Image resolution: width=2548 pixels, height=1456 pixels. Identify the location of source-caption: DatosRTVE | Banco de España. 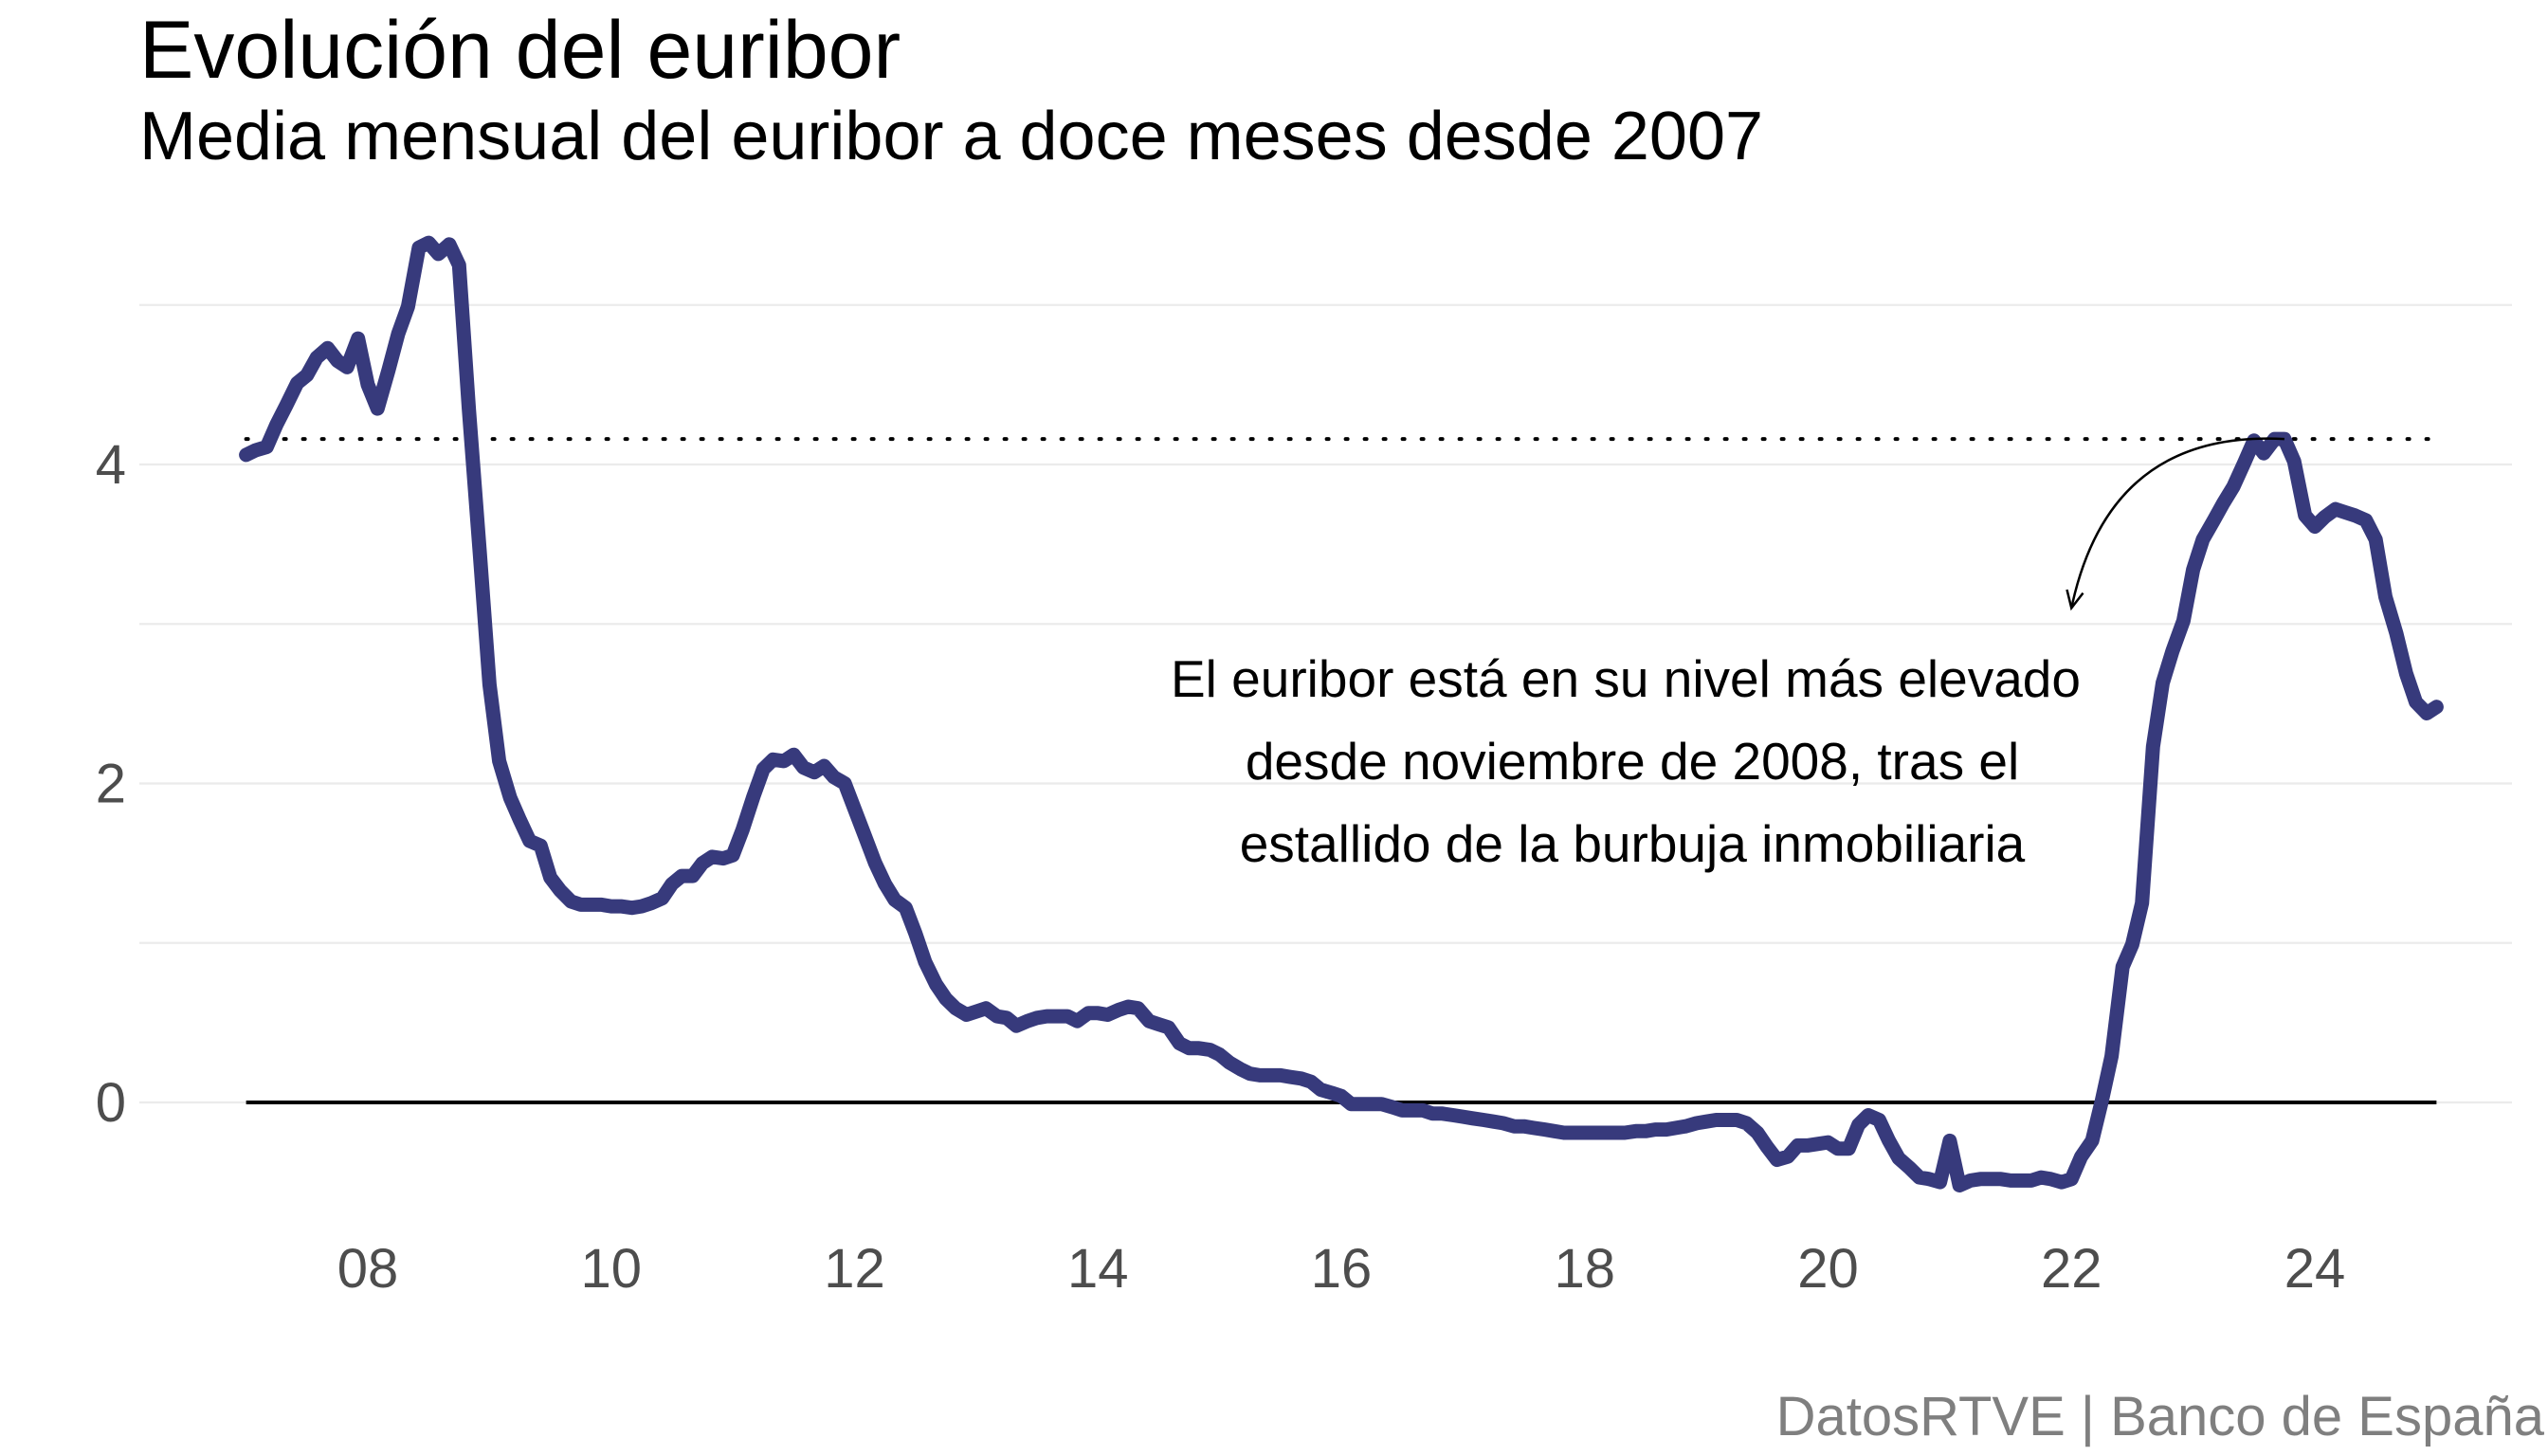
(2159, 1416).